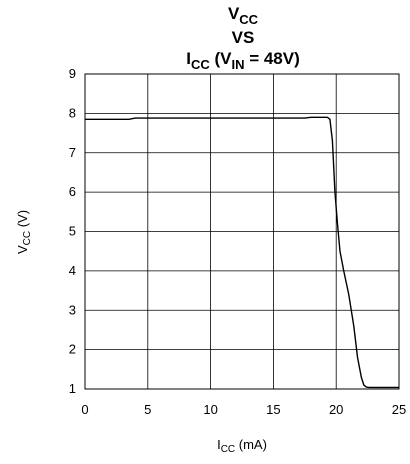  I want to click on y-tick-label: 2, so click(72, 349).